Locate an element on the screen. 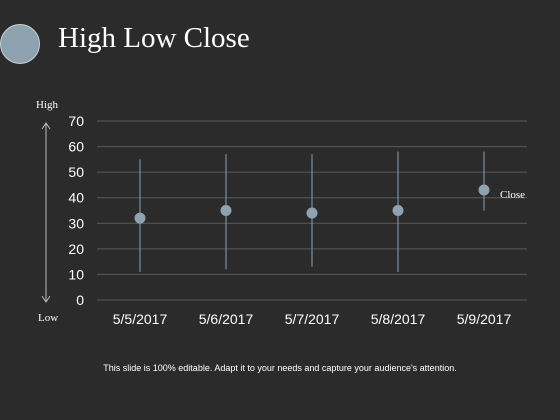  x-tick-label: 5/5/2017 is located at coordinates (140, 319).